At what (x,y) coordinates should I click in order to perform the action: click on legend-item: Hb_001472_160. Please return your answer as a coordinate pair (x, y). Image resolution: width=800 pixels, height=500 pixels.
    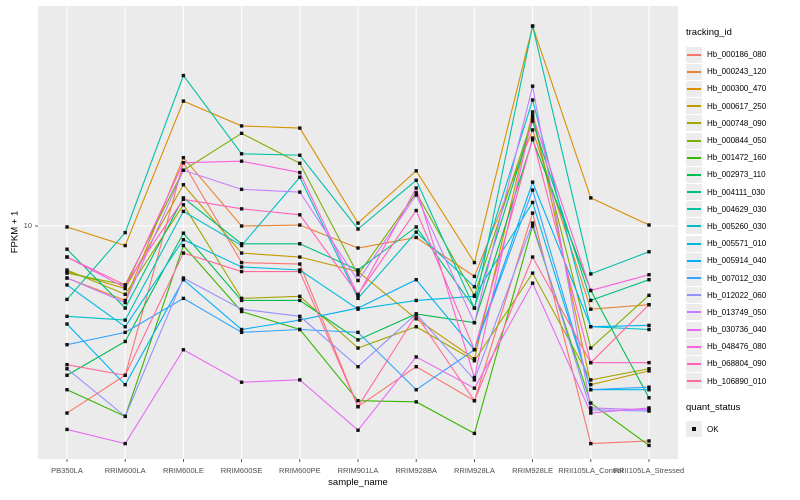
    Looking at the image, I should click on (742, 157).